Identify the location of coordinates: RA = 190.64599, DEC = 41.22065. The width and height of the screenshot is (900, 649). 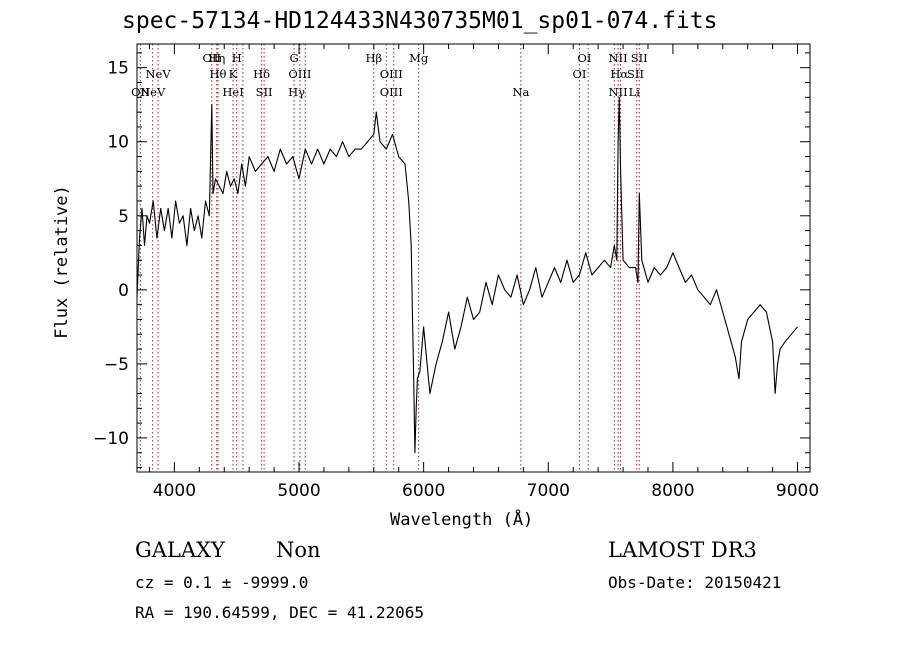
(279, 612).